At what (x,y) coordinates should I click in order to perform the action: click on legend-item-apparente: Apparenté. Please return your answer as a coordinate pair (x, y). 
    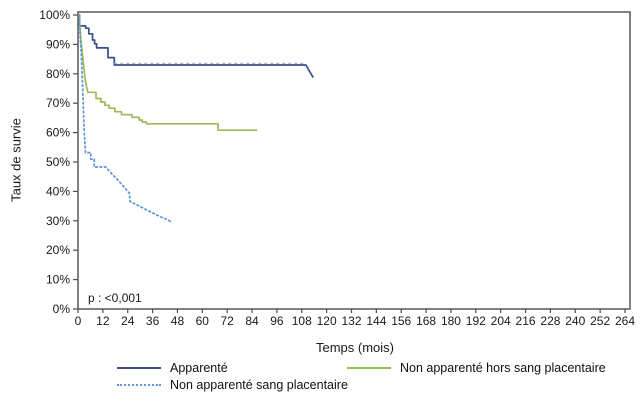
    Looking at the image, I should click on (172, 368).